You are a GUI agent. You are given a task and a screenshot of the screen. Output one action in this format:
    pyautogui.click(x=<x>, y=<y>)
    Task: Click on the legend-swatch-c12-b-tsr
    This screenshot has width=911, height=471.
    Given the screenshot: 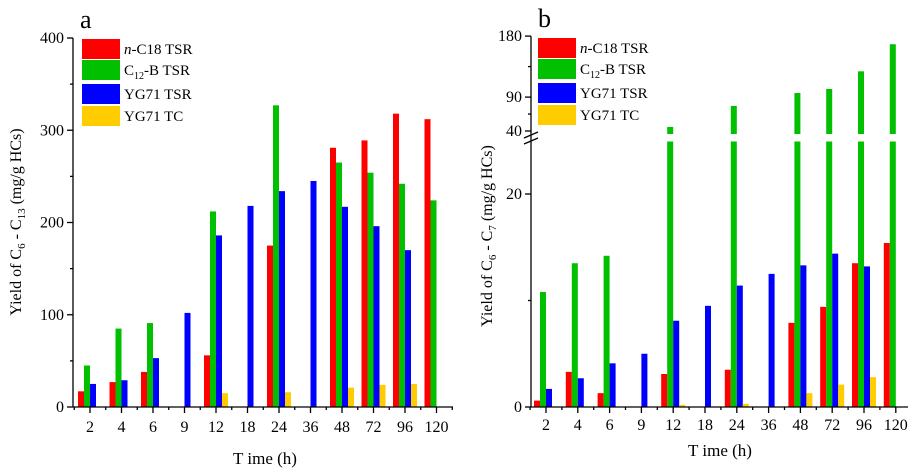 What is the action you would take?
    pyautogui.click(x=101, y=70)
    